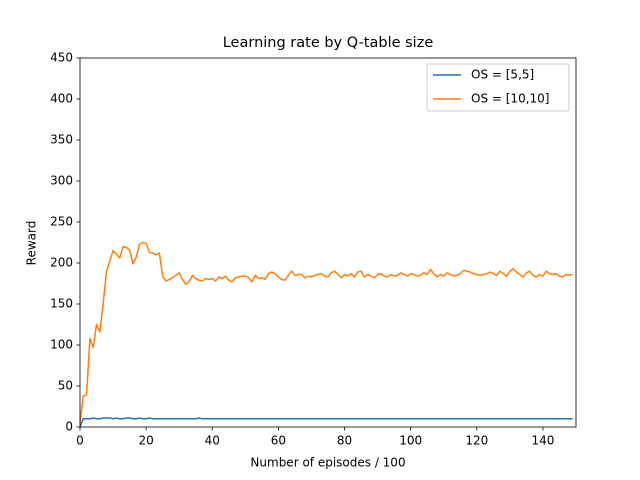  I want to click on x-tick-label: 120, so click(476, 441).